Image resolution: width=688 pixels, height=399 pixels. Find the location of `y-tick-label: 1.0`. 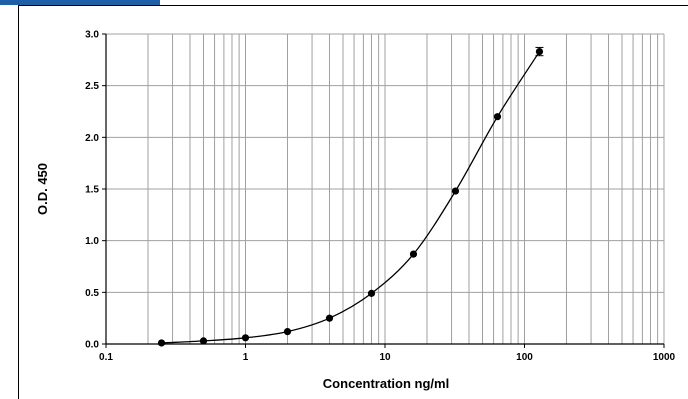

y-tick-label: 1.0 is located at coordinates (92, 241).